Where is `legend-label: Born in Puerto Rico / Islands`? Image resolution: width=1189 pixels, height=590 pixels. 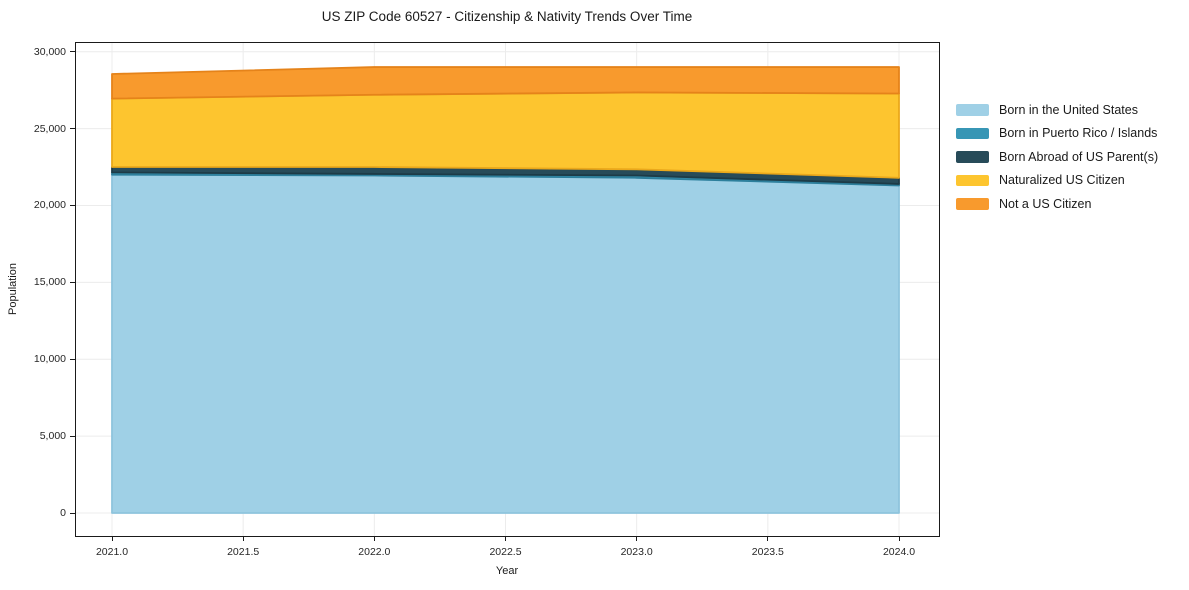 legend-label: Born in Puerto Rico / Islands is located at coordinates (1078, 133).